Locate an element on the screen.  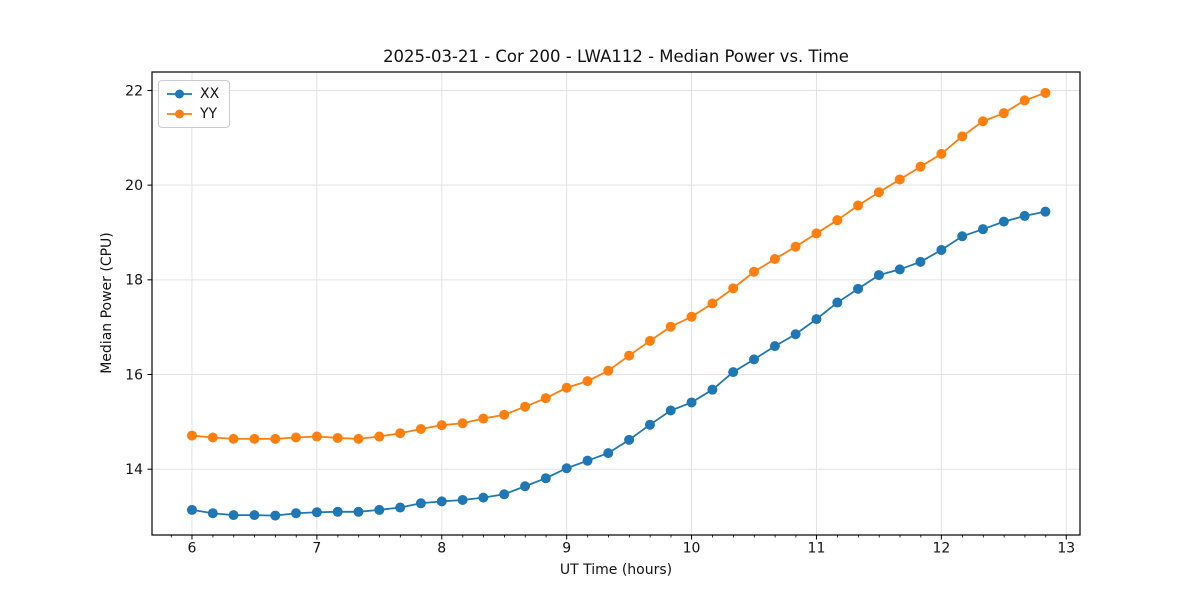
x-tick-label: 12 is located at coordinates (941, 549).